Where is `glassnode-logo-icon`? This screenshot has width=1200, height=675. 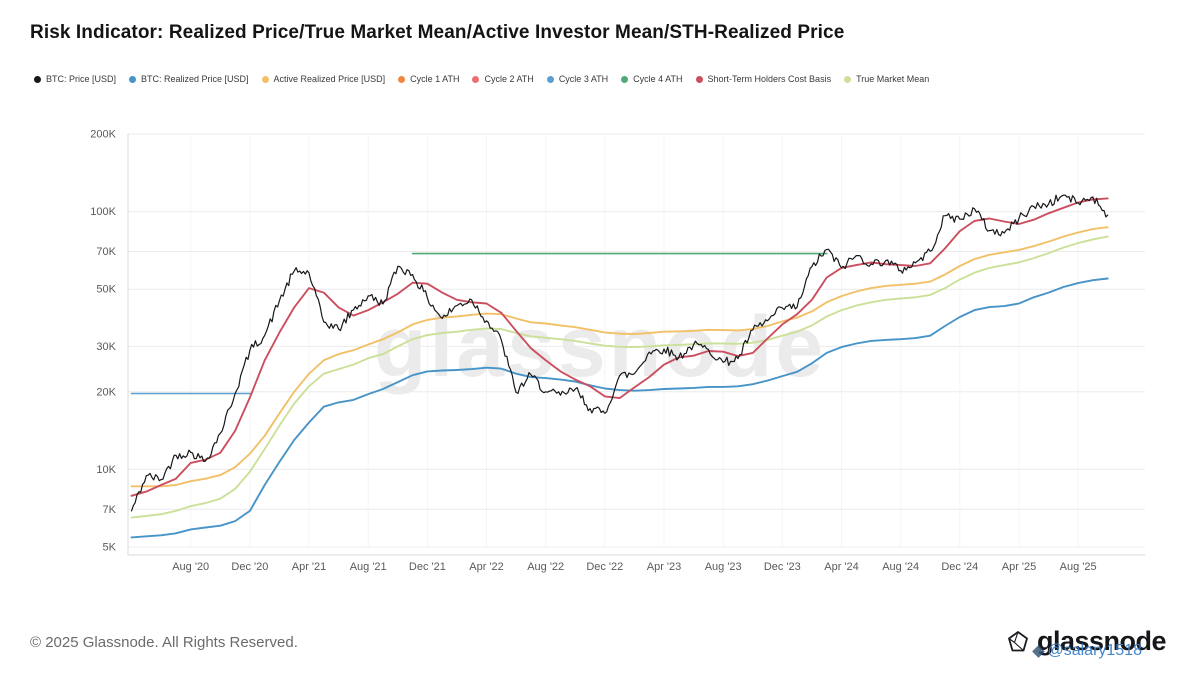 glassnode-logo-icon is located at coordinates (1018, 640).